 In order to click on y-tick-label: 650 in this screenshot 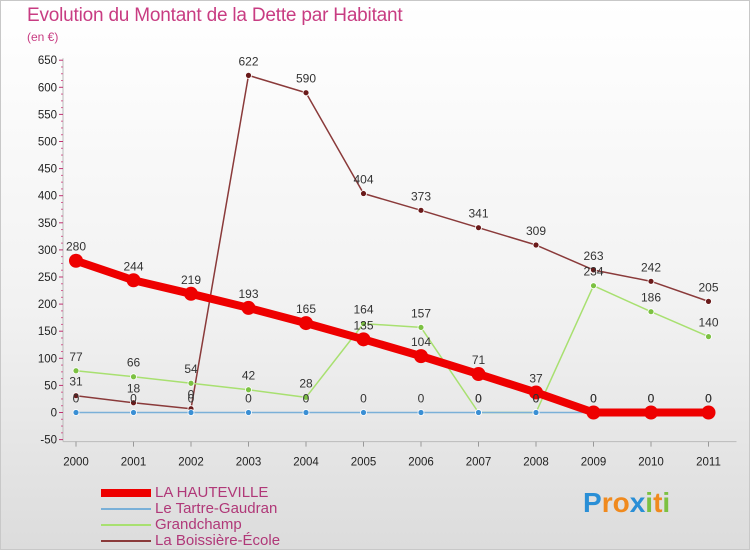, I will do `click(47, 61)`.